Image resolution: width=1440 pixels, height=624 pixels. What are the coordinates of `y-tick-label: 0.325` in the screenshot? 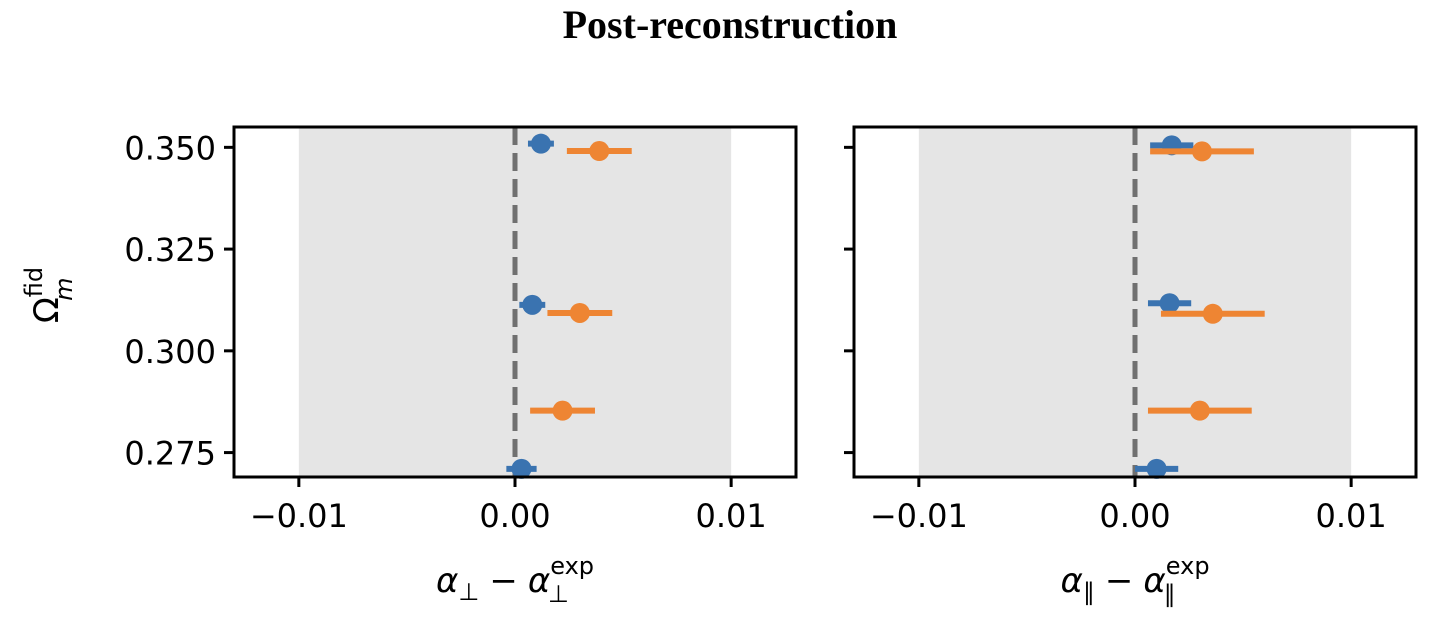 It's located at (170, 250).